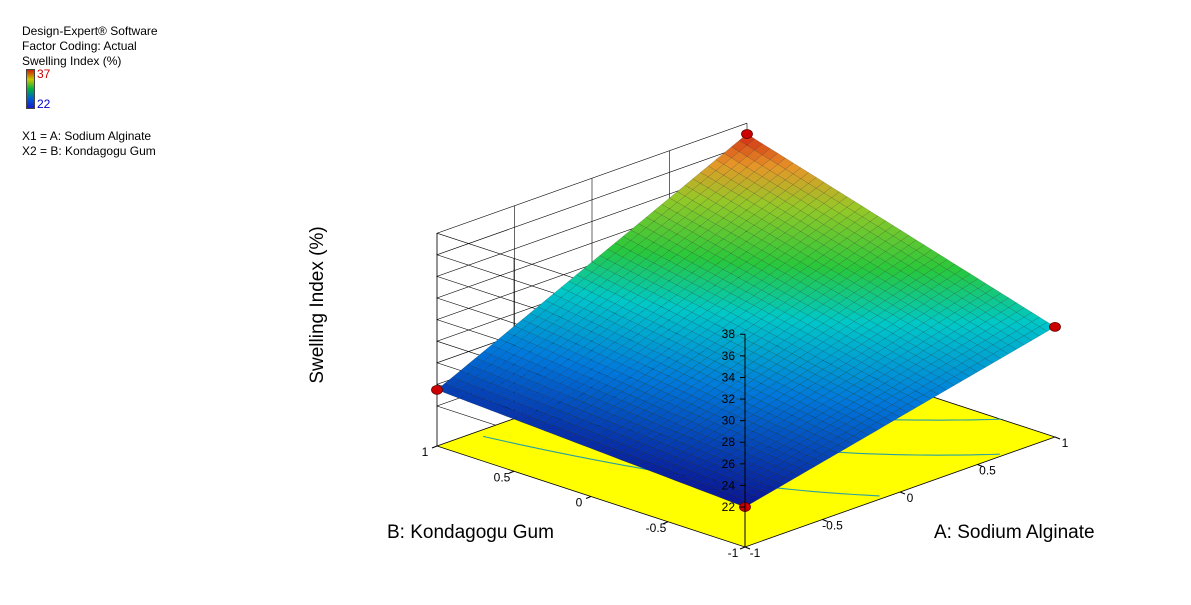 The height and width of the screenshot is (605, 1191). I want to click on y-tick-label: 0, so click(579, 503).